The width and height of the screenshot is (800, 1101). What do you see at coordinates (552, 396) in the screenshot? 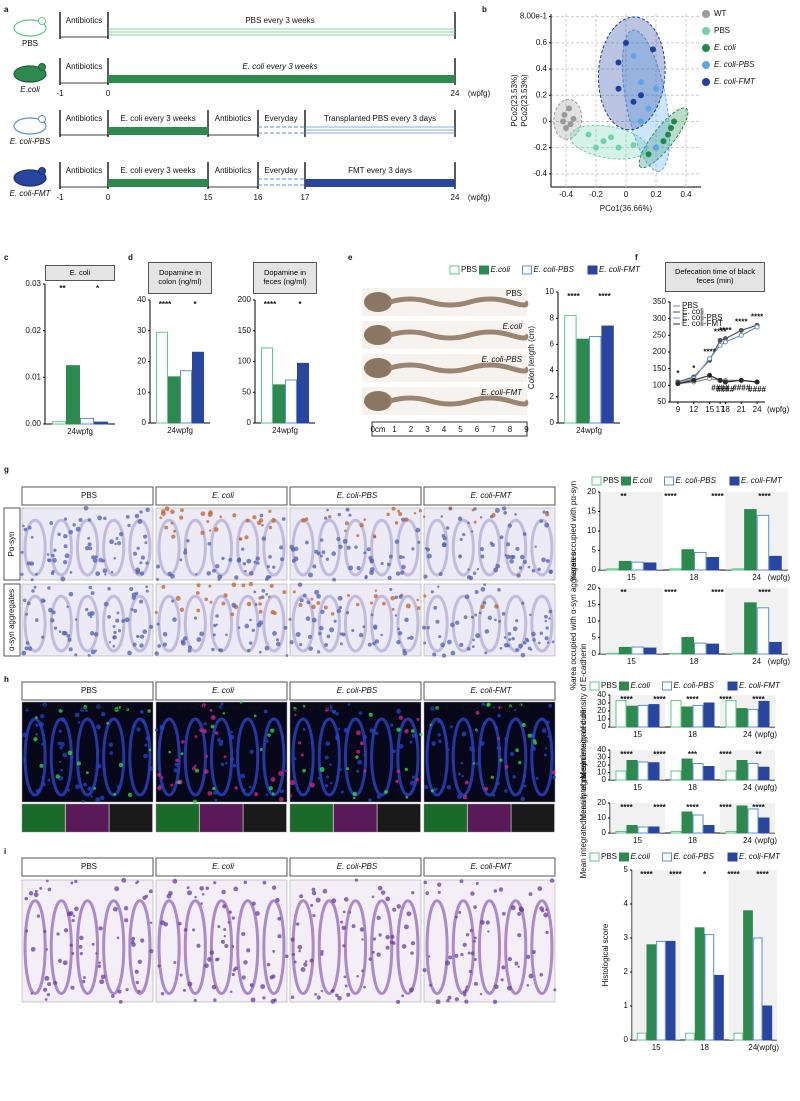
I see `y-tick-label: 2` at bounding box center [552, 396].